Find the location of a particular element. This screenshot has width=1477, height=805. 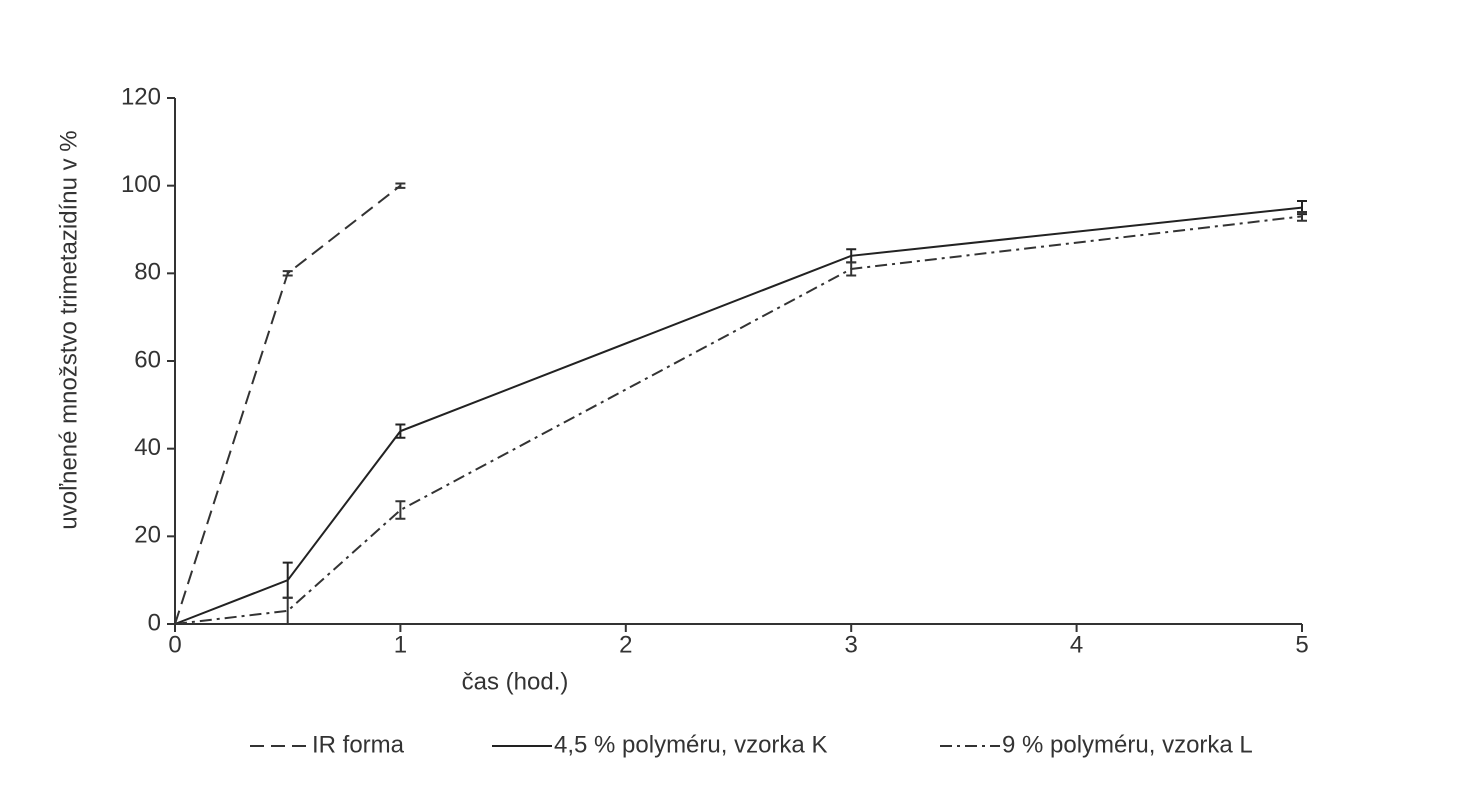

y-tick-label: 0 is located at coordinates (154, 622).